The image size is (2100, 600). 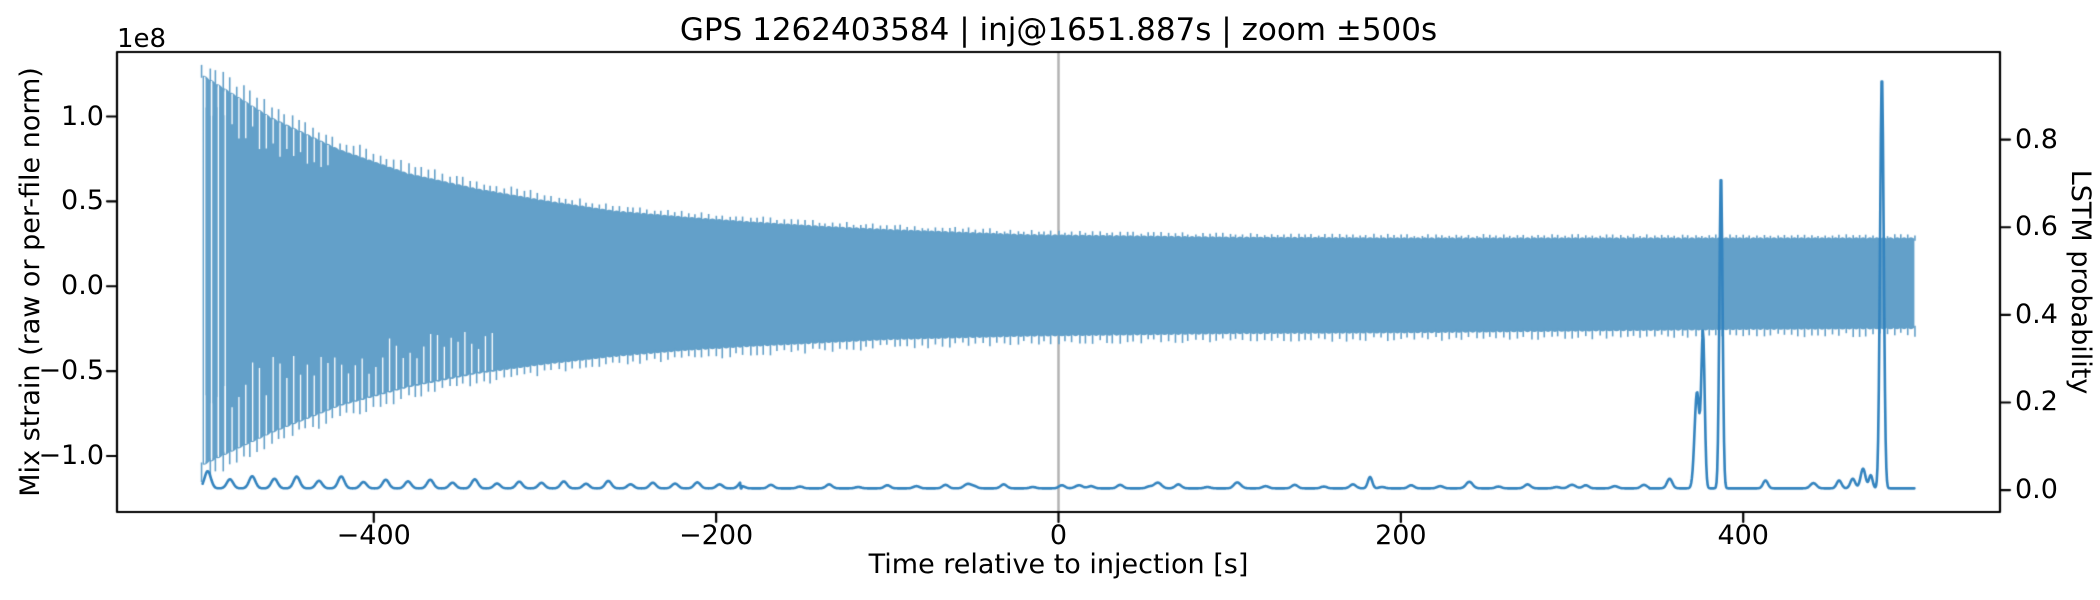 What do you see at coordinates (71, 455) in the screenshot?
I see `y-tick-label-left: −1.0` at bounding box center [71, 455].